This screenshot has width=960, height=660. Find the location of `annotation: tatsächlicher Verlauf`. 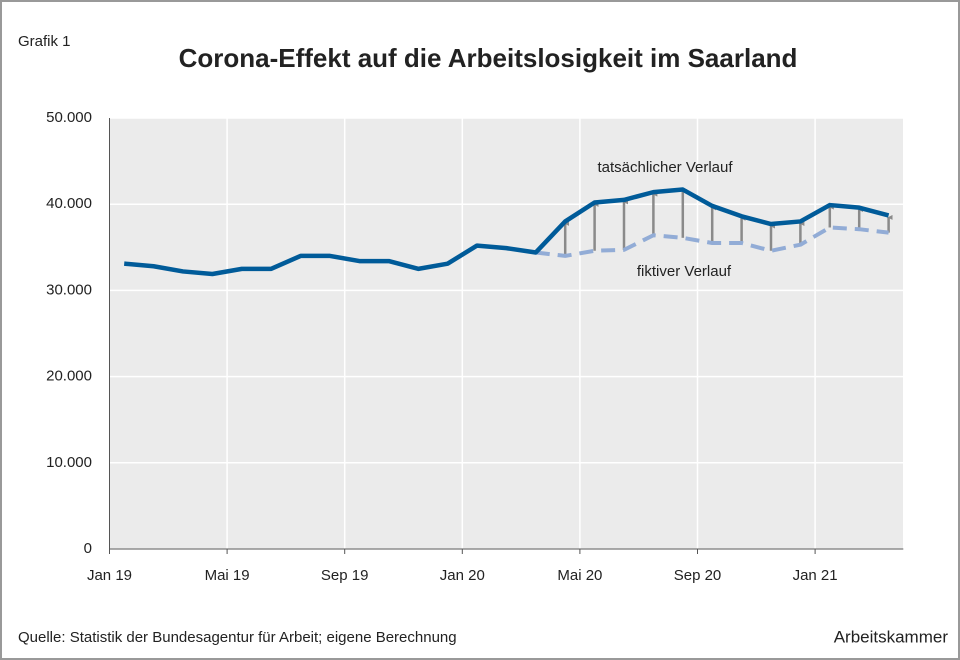

annotation: tatsächlicher Verlauf is located at coordinates (665, 167).